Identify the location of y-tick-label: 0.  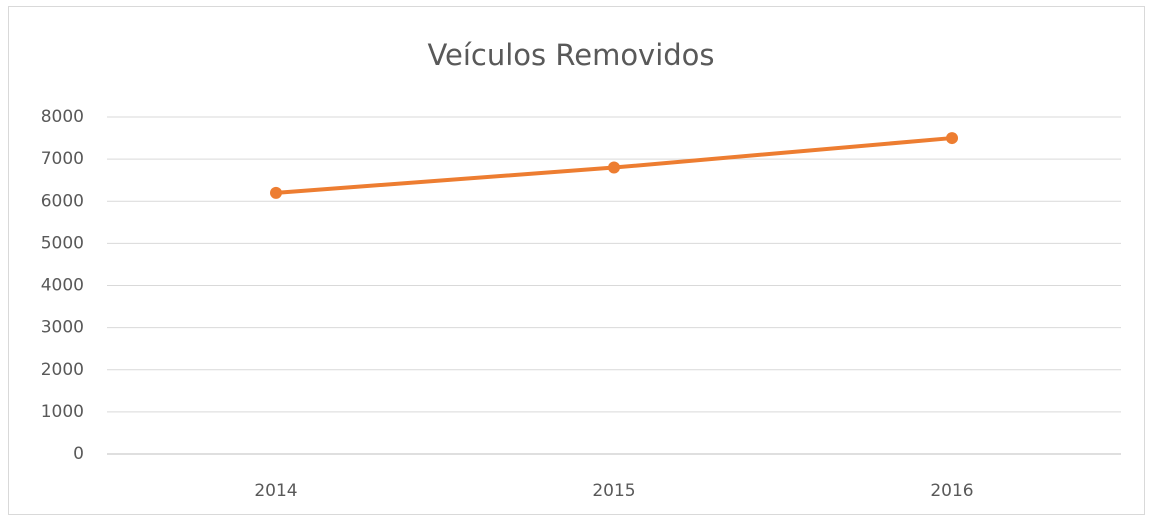
(78, 454).